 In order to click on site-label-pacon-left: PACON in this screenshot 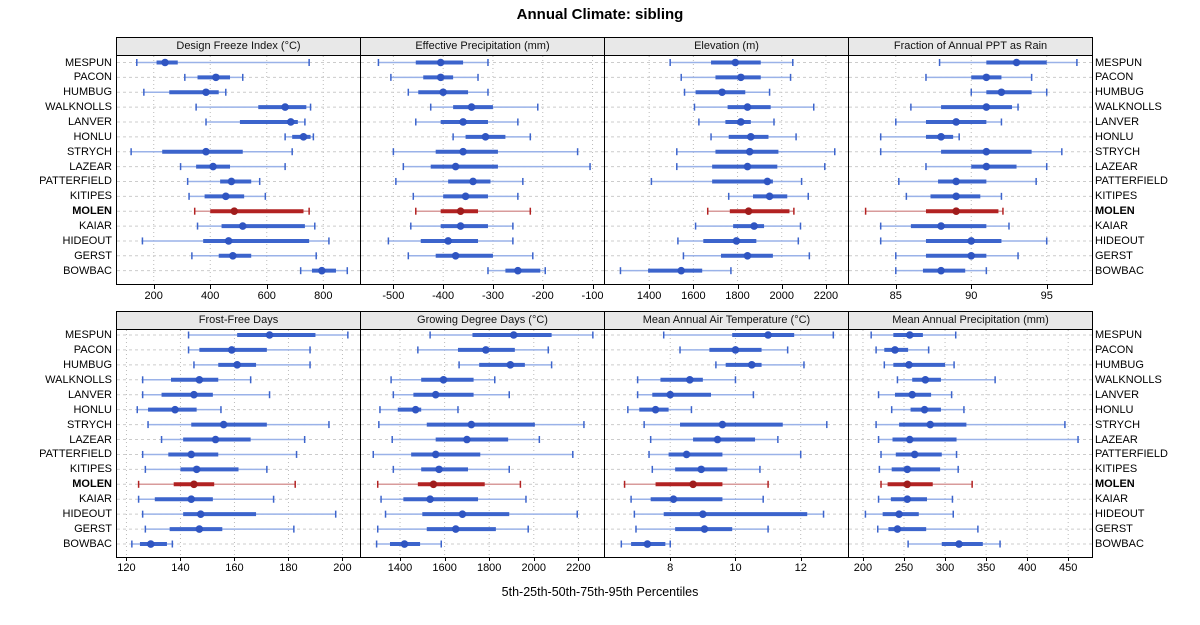, I will do `click(92, 349)`.